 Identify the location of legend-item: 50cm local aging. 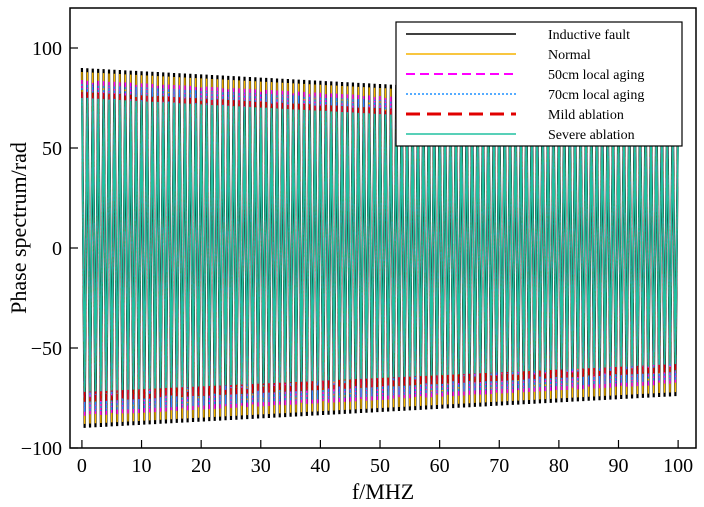
(525, 75).